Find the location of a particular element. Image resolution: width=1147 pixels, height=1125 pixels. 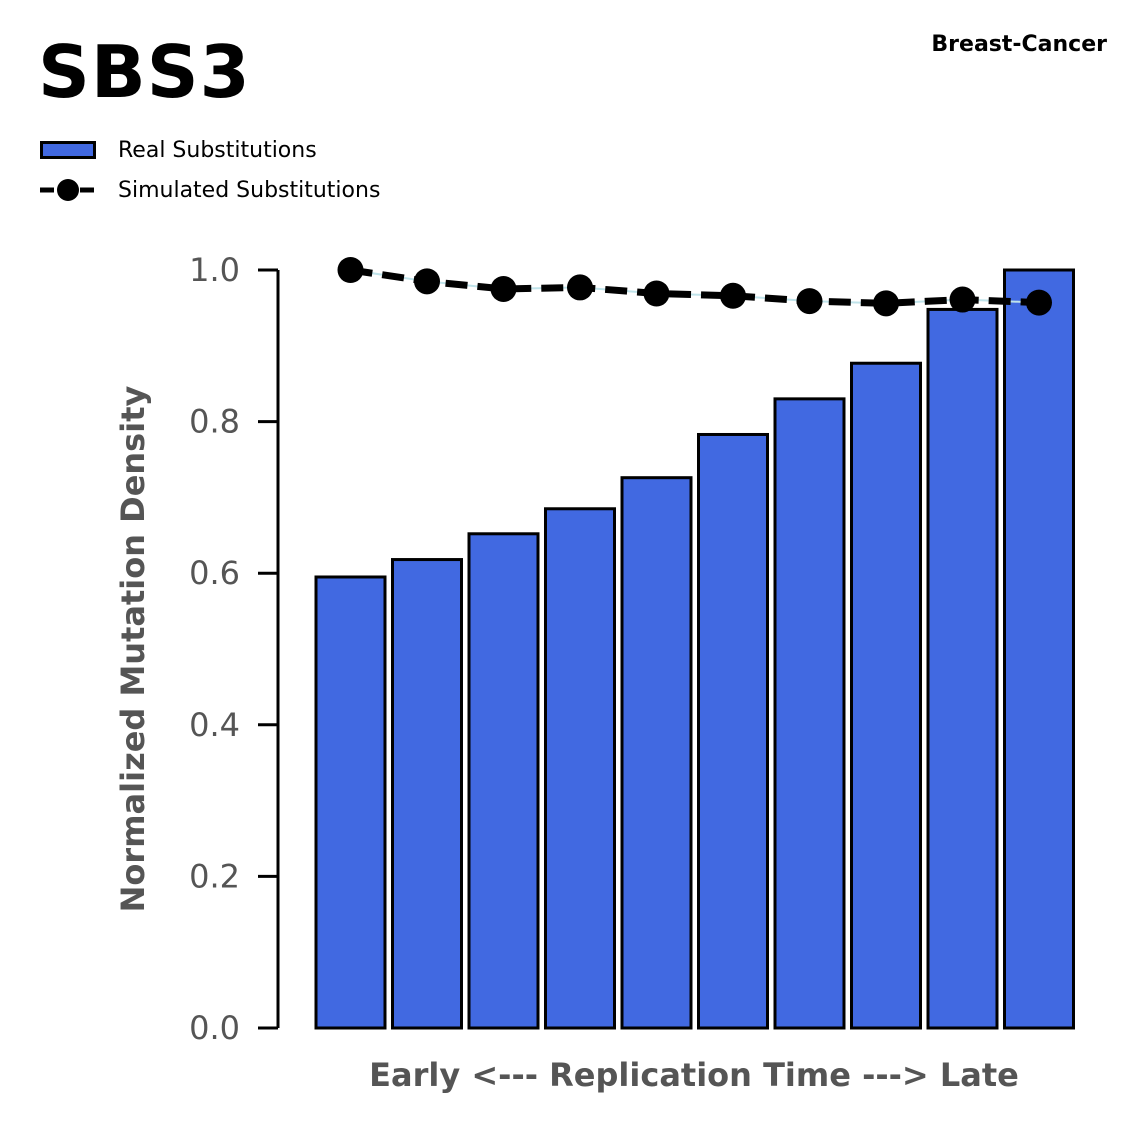

y-tick-label: 0.0 is located at coordinates (214, 1028).